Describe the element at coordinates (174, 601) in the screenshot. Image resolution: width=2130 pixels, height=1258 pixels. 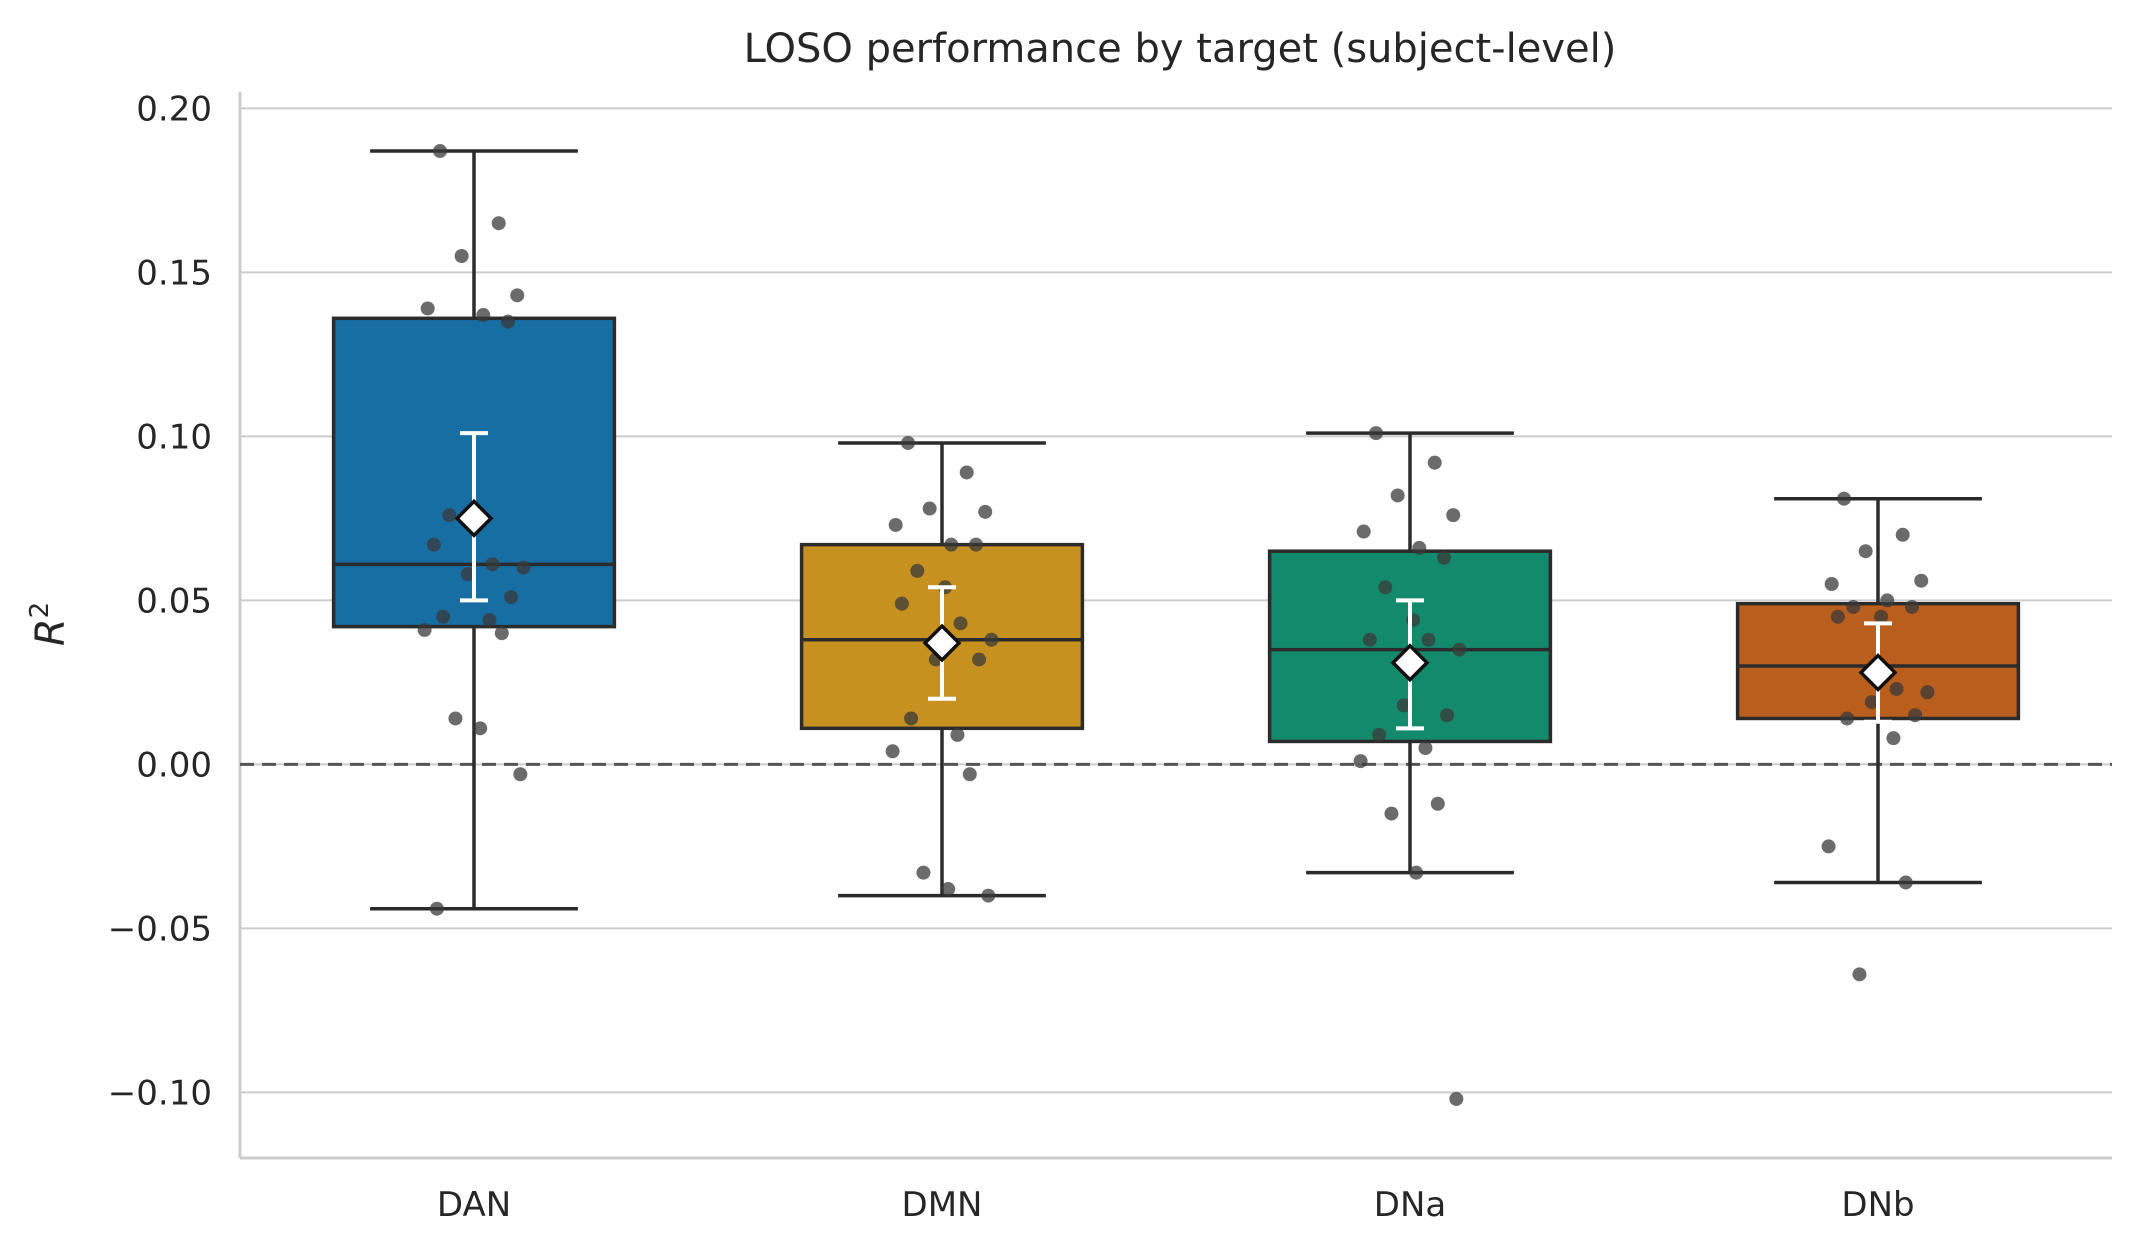
I see `y-tick-label: 0.05` at that location.